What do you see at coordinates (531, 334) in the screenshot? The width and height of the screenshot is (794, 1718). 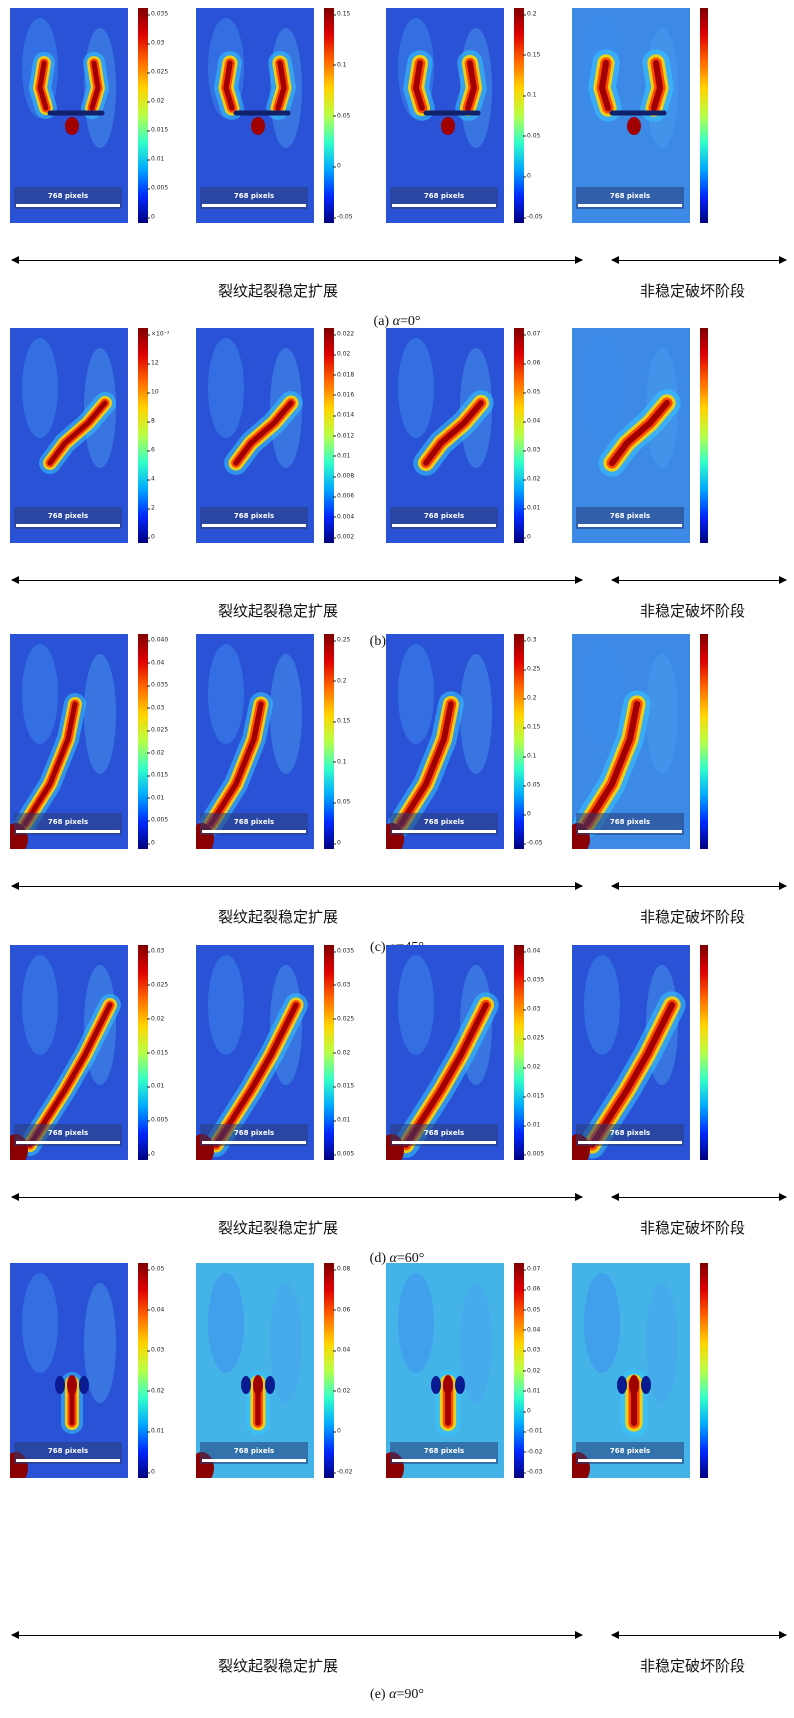 I see `colorbar-tick-label: 0.07` at bounding box center [531, 334].